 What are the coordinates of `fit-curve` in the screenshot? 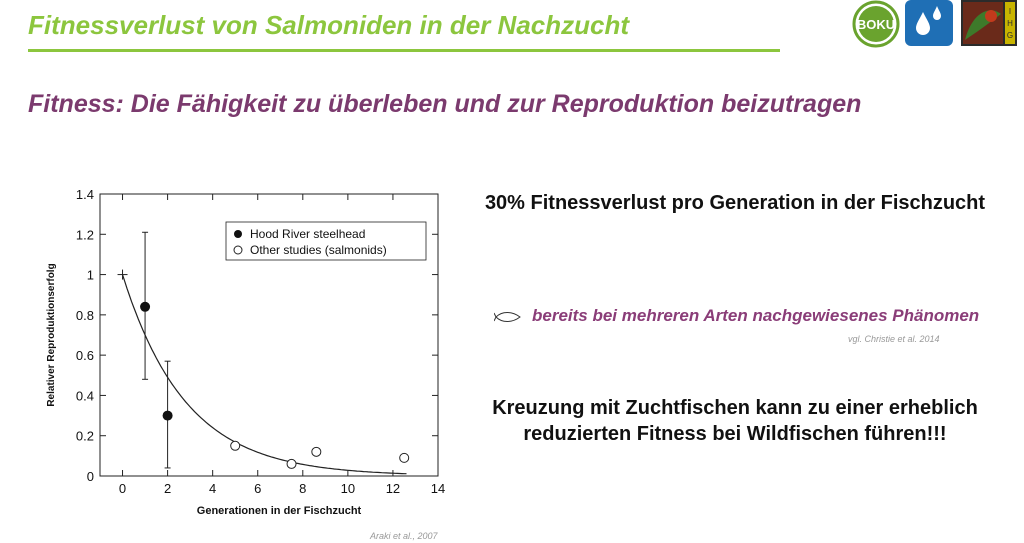 It's located at (264, 374).